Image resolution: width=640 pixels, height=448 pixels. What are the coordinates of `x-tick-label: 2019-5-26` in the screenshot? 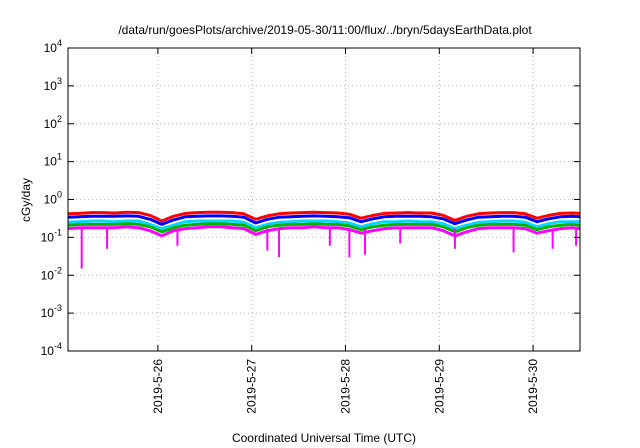 It's located at (158, 386).